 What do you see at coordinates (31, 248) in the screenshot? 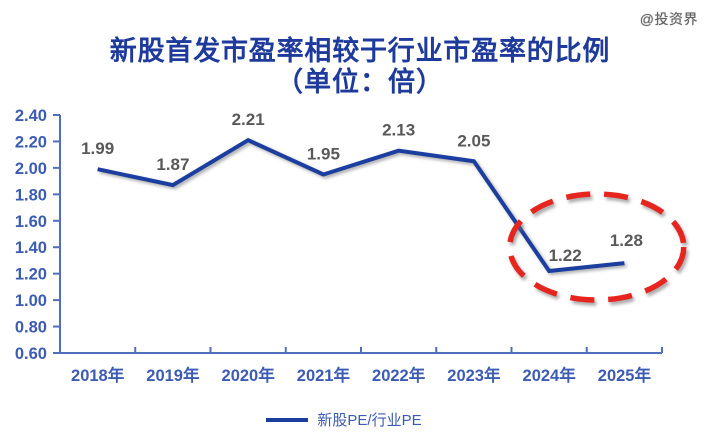
I see `y-axis-label: 1.40` at bounding box center [31, 248].